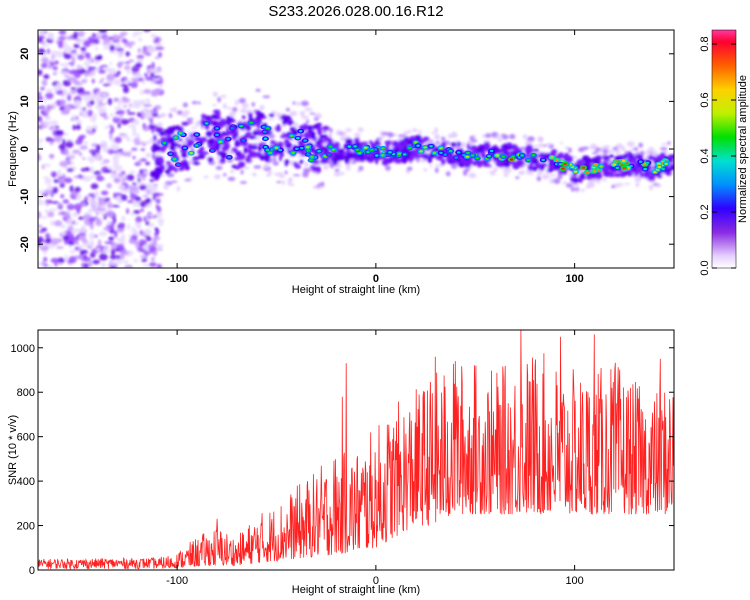 This screenshot has height=600, width=750. I want to click on y-tick-label: 400, so click(26, 482).